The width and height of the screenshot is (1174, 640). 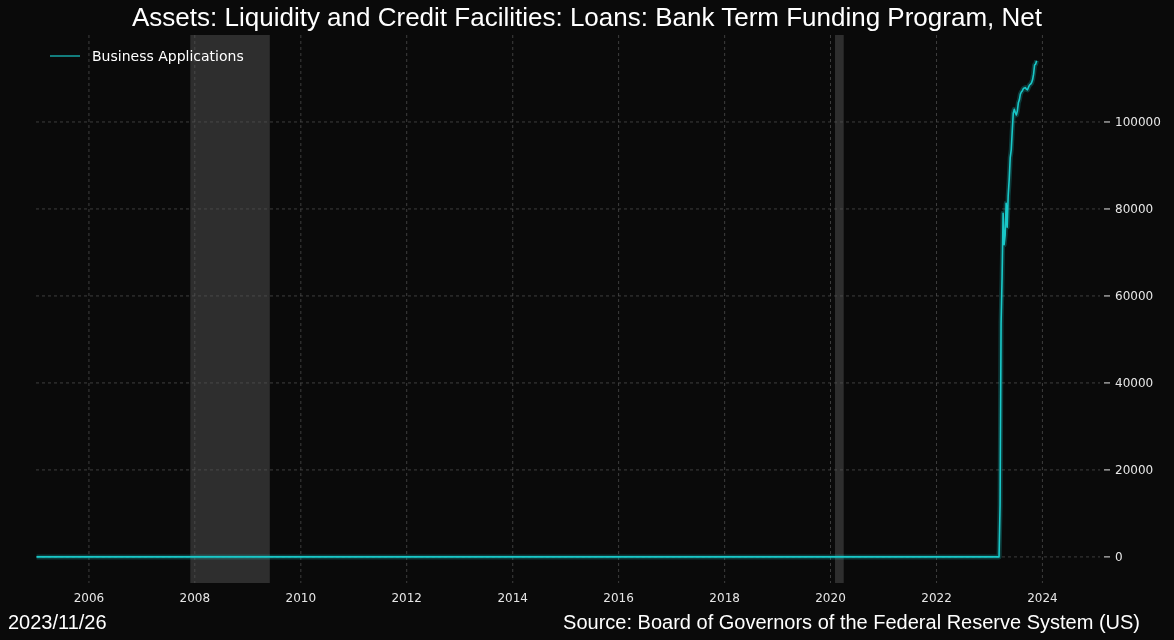 I want to click on y-tick-label: 0, so click(x=1119, y=556).